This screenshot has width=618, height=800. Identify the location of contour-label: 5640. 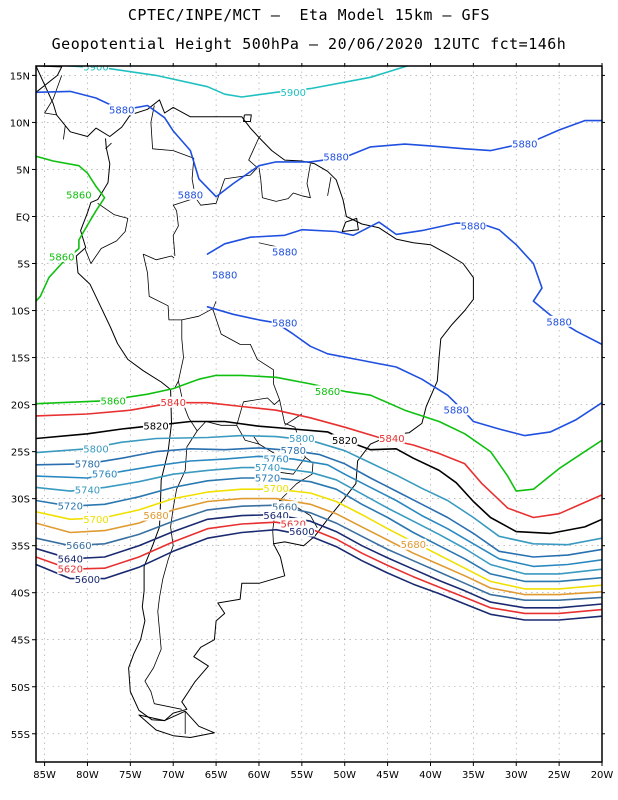
(275, 516).